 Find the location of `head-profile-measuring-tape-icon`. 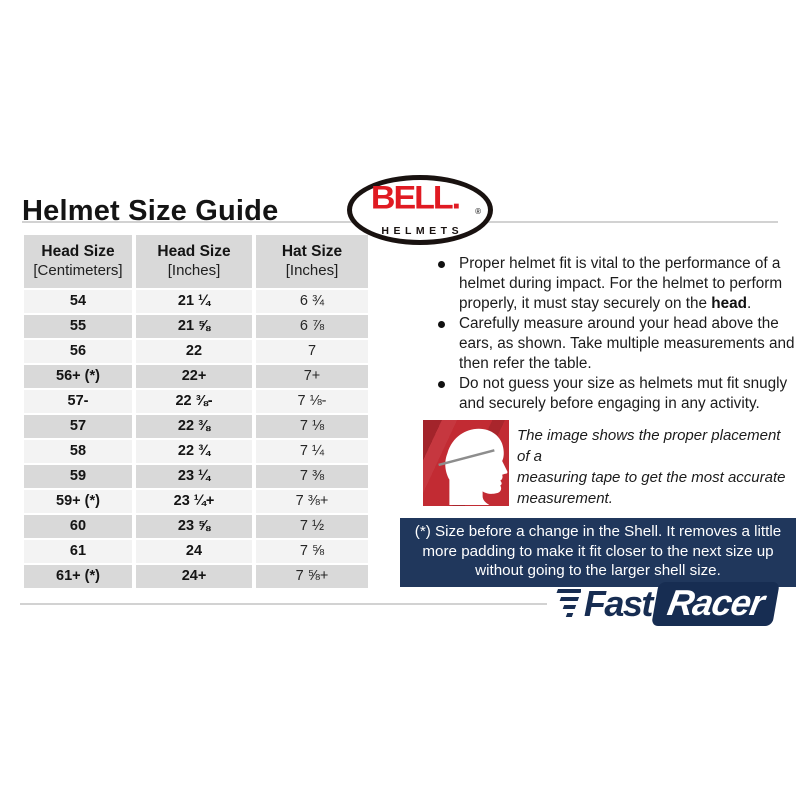

head-profile-measuring-tape-icon is located at coordinates (466, 463).